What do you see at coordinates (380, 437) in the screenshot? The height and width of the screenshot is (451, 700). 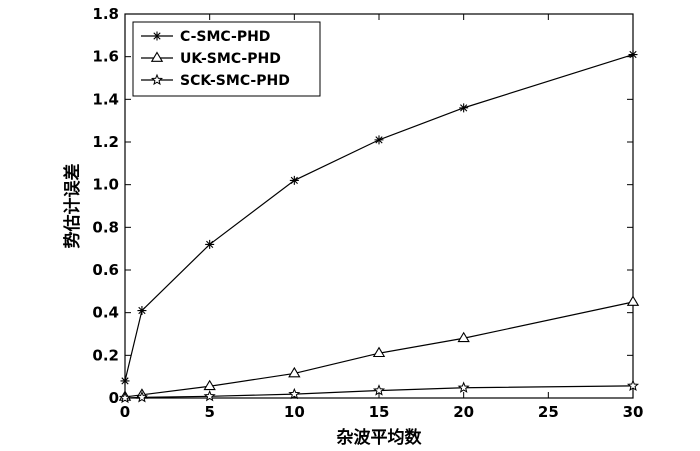 I see `x-axis-label: 杂波平均数` at bounding box center [380, 437].